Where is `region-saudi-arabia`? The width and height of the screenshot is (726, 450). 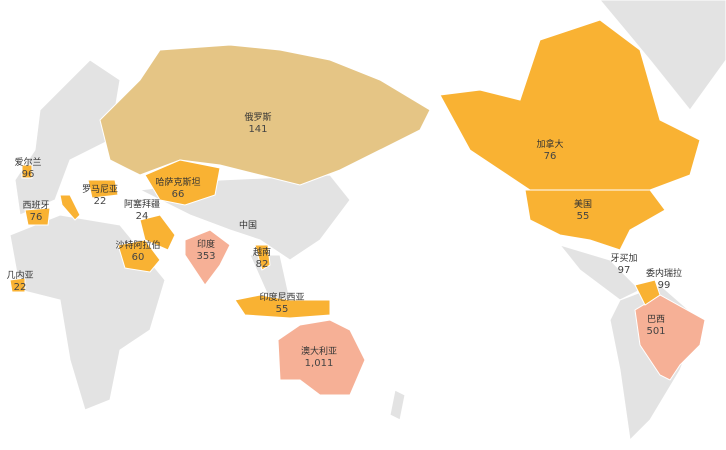
region-saudi-arabia is located at coordinates (139, 256).